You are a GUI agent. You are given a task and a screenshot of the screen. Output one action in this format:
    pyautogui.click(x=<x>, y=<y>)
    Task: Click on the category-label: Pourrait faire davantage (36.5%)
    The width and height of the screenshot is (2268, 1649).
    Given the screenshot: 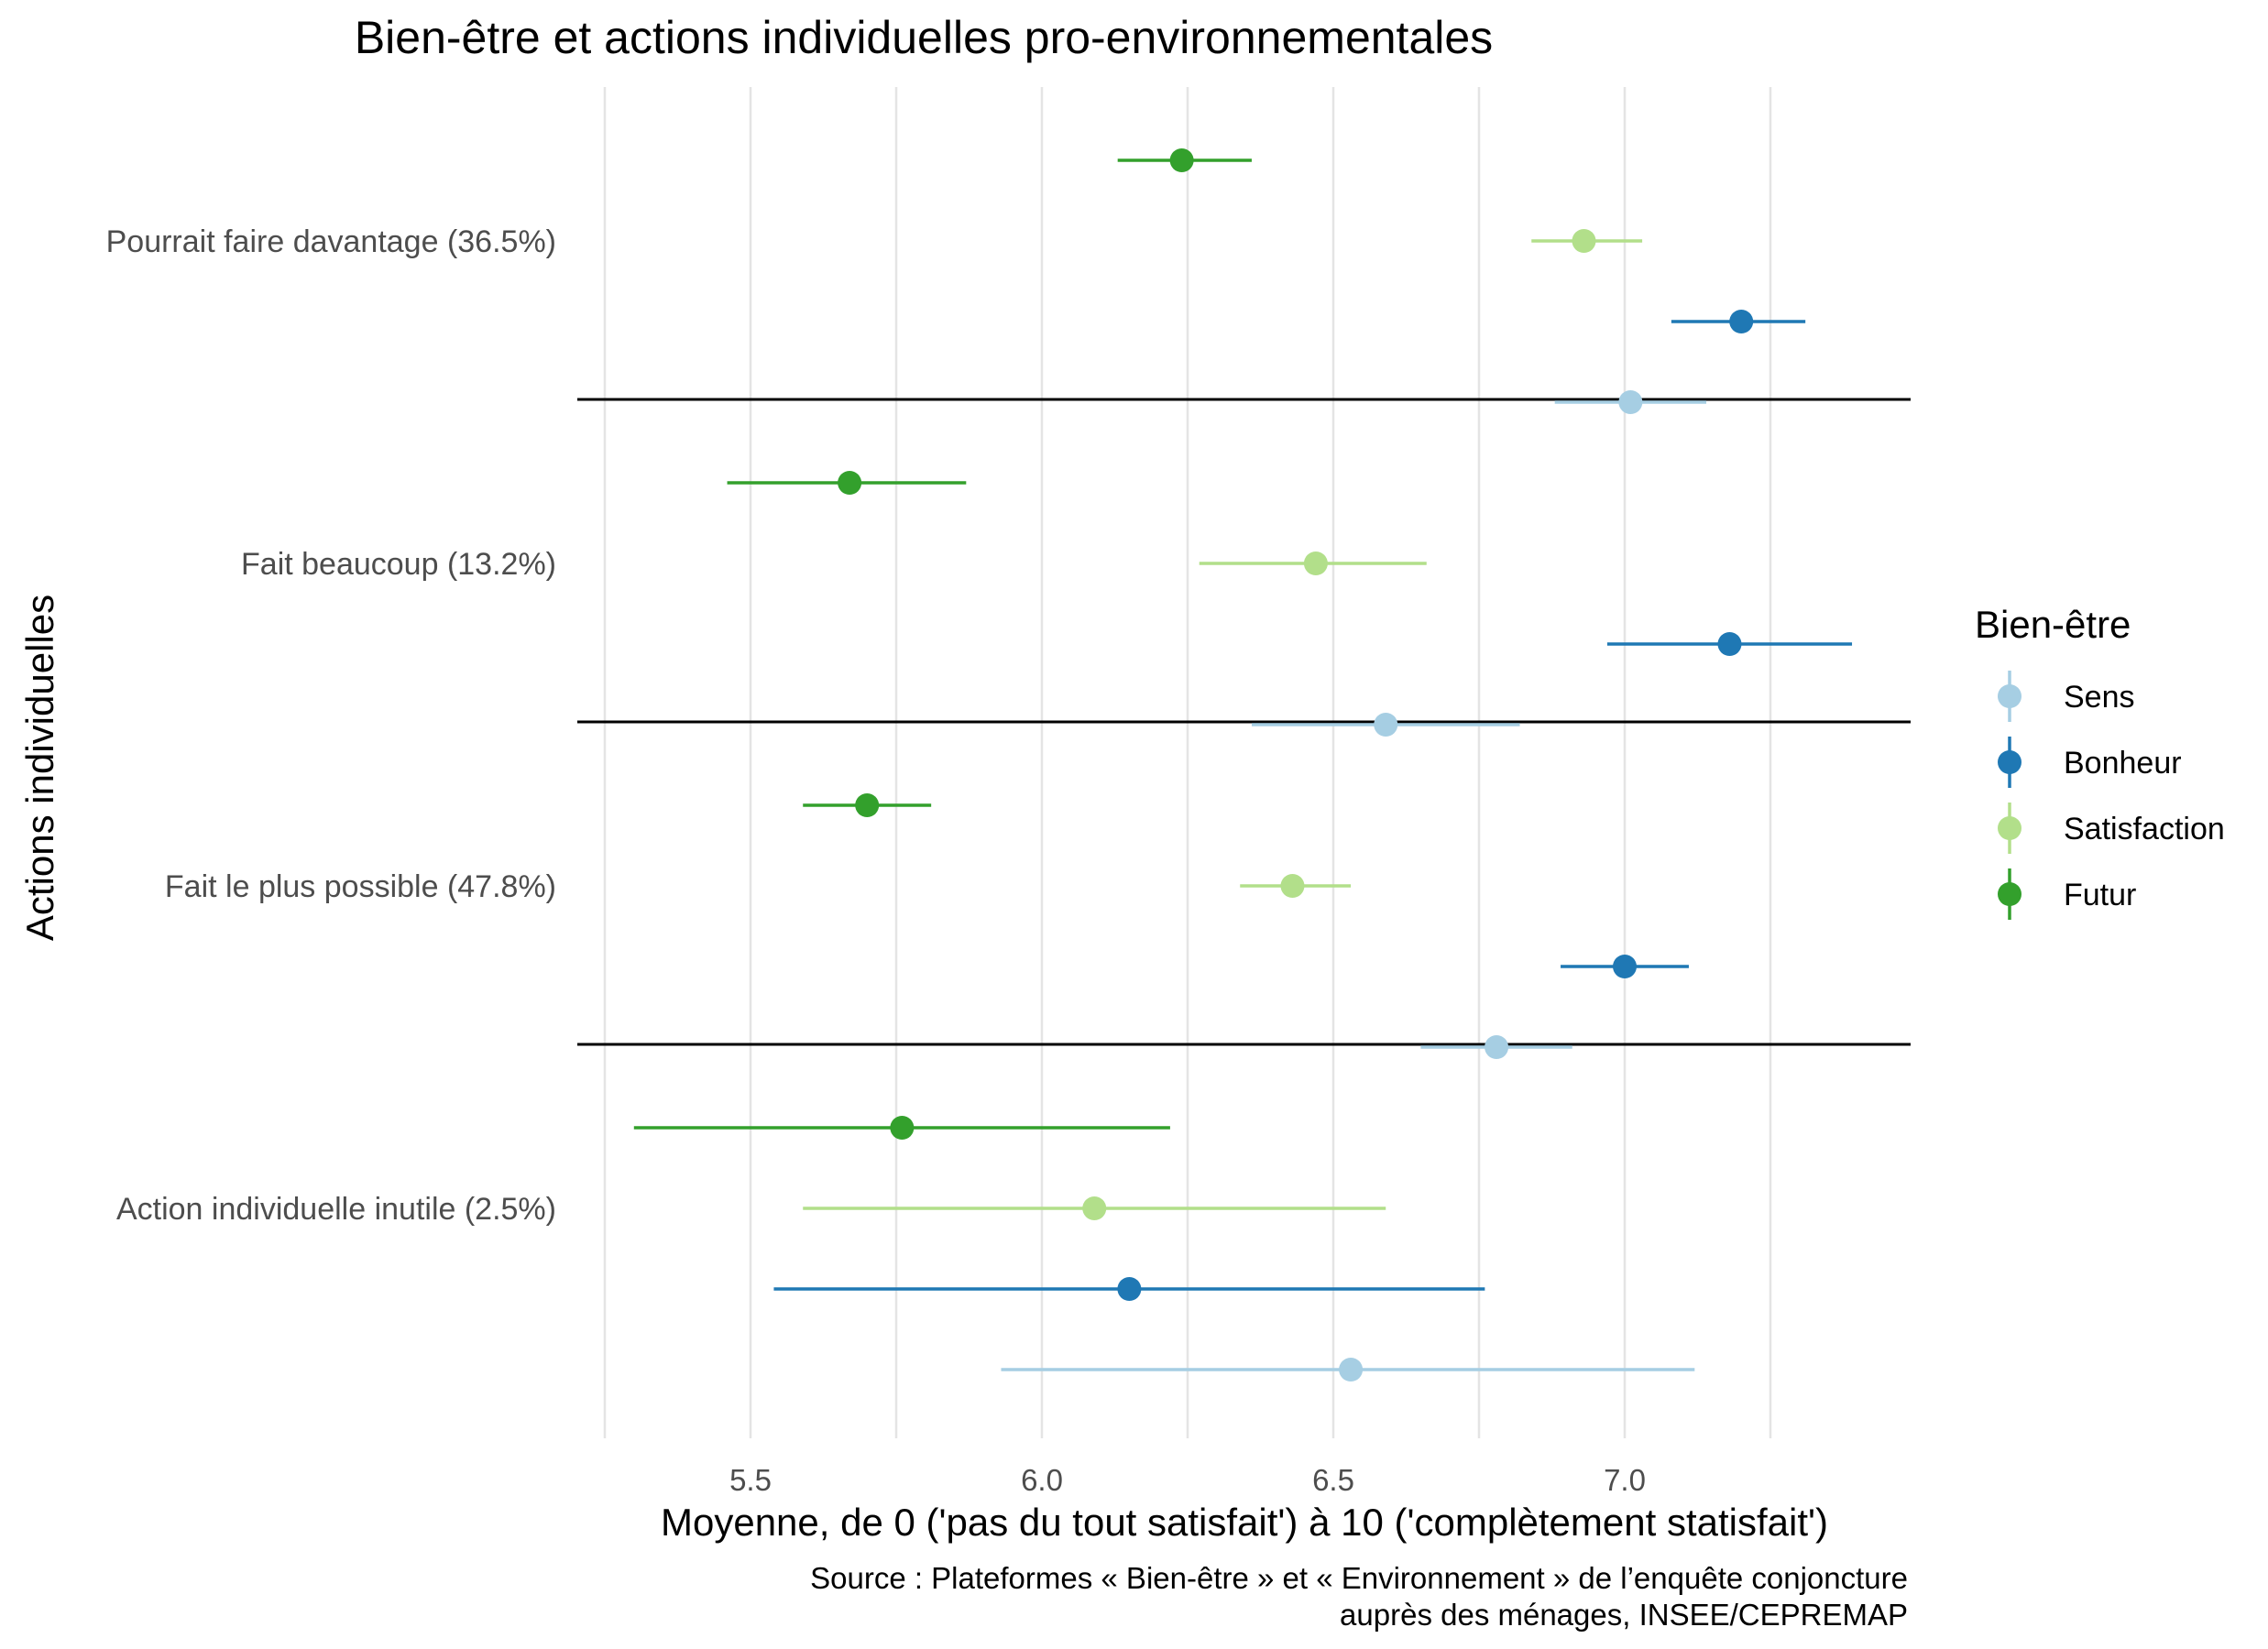 What is the action you would take?
    pyautogui.click(x=331, y=241)
    